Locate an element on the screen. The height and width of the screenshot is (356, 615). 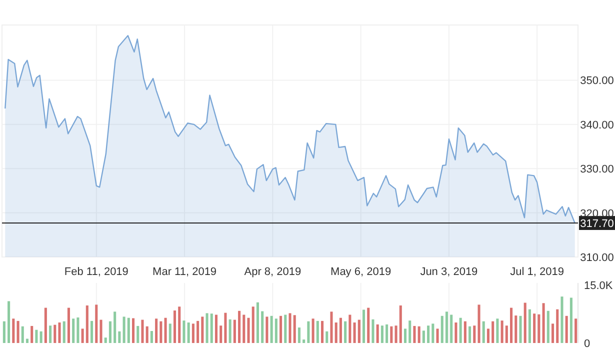
y-tick-label: 310.00 is located at coordinates (597, 258).